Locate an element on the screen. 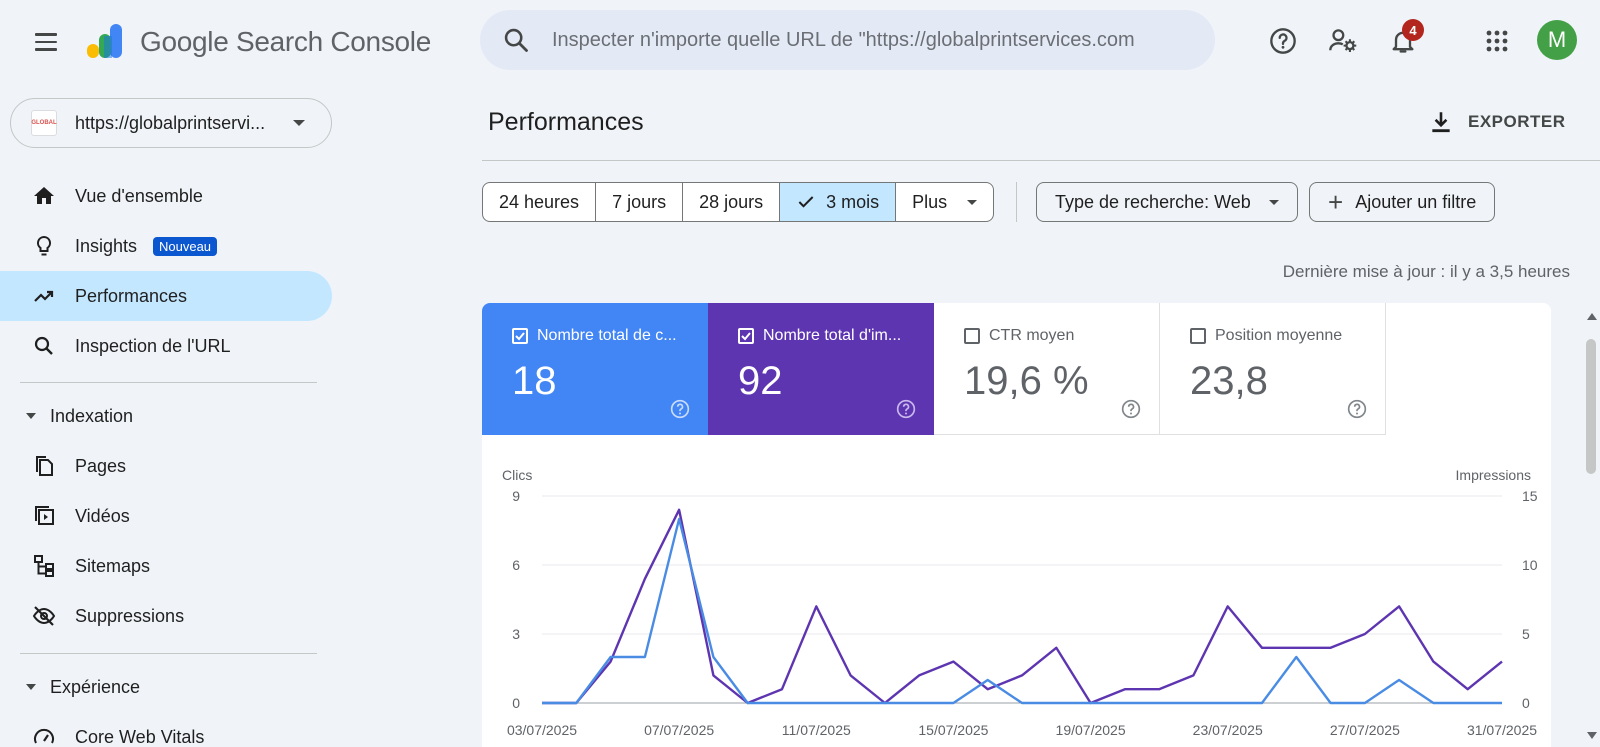  last-update-text: Dernière mise à jour : il y a 3,5 heures is located at coordinates (1426, 271).